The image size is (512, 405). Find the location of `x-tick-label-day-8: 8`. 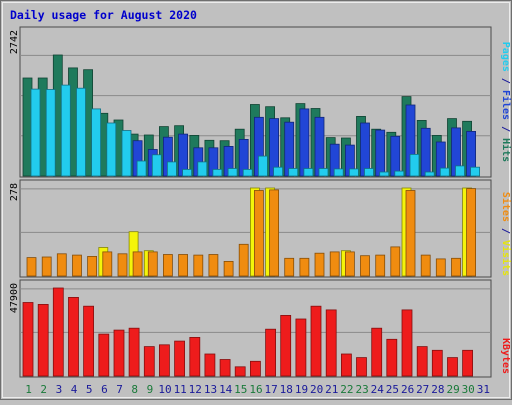

x-tick-label-day-8: 8 is located at coordinates (134, 389).